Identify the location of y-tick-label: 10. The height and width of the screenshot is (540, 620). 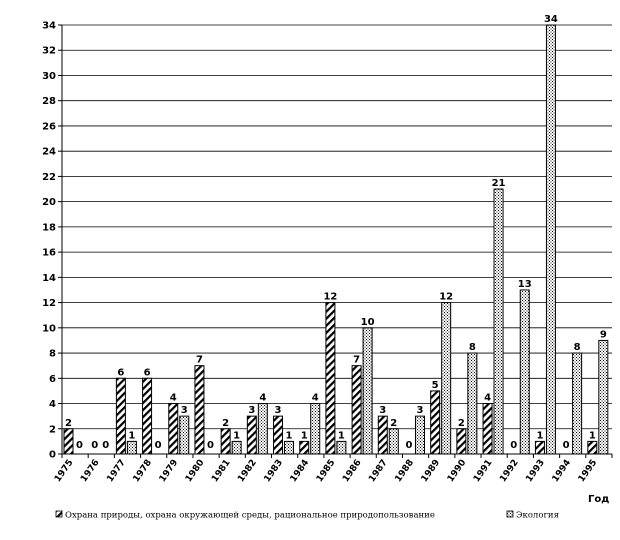
(49, 328).